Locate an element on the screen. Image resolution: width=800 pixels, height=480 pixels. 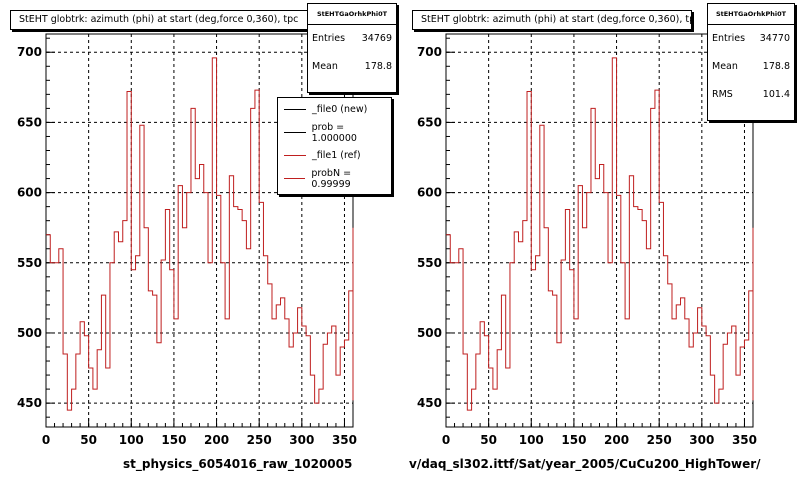
legend-item: prob = 1.000000 is located at coordinates (334, 132).